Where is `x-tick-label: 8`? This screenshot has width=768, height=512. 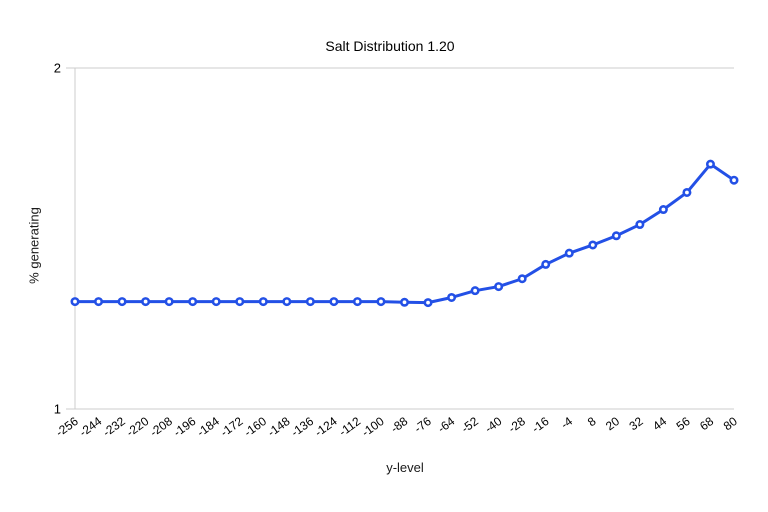
x-tick-label: 8 is located at coordinates (592, 421).